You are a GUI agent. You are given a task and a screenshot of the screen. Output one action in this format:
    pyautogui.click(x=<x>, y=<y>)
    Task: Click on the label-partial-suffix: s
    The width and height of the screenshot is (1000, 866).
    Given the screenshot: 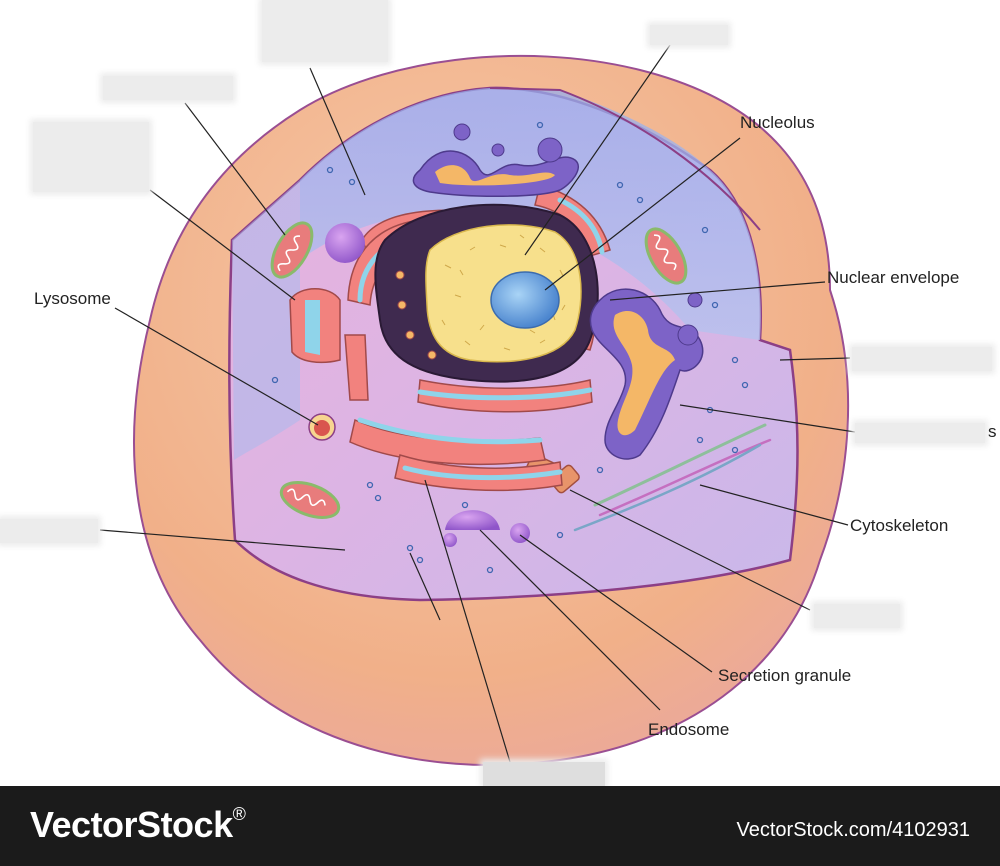 What is the action you would take?
    pyautogui.click(x=992, y=431)
    